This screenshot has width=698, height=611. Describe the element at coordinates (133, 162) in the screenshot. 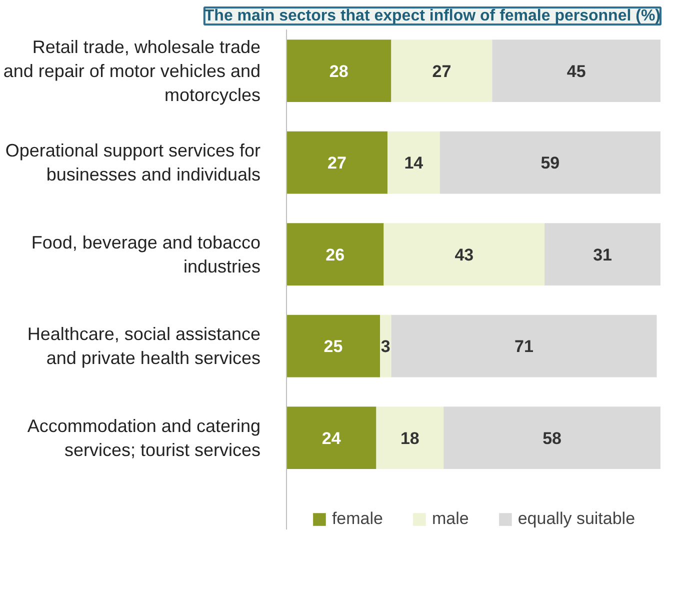

I see `y-tick-label: Operational support services for businesses and individuals` at that location.